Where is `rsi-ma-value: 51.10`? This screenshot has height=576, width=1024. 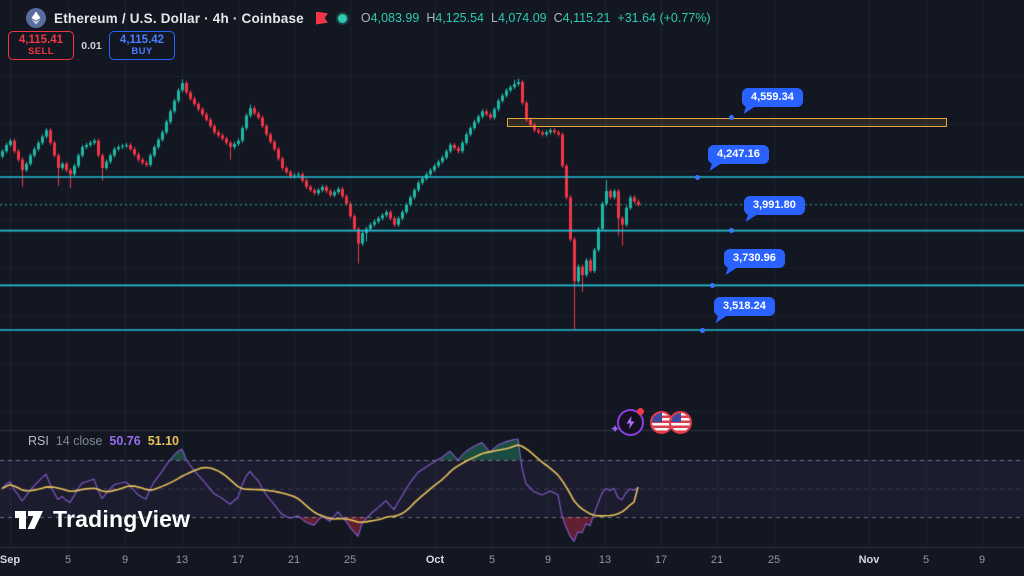
rsi-ma-value: 51.10 is located at coordinates (163, 441).